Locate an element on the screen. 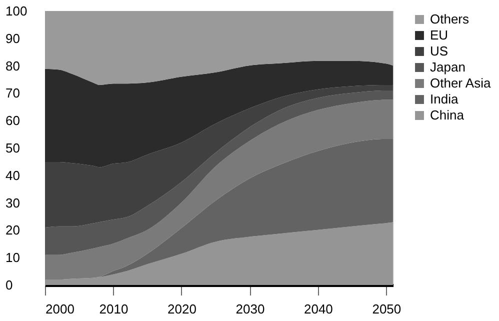 The image size is (499, 321). y-tick-label: 50 is located at coordinates (13, 148).